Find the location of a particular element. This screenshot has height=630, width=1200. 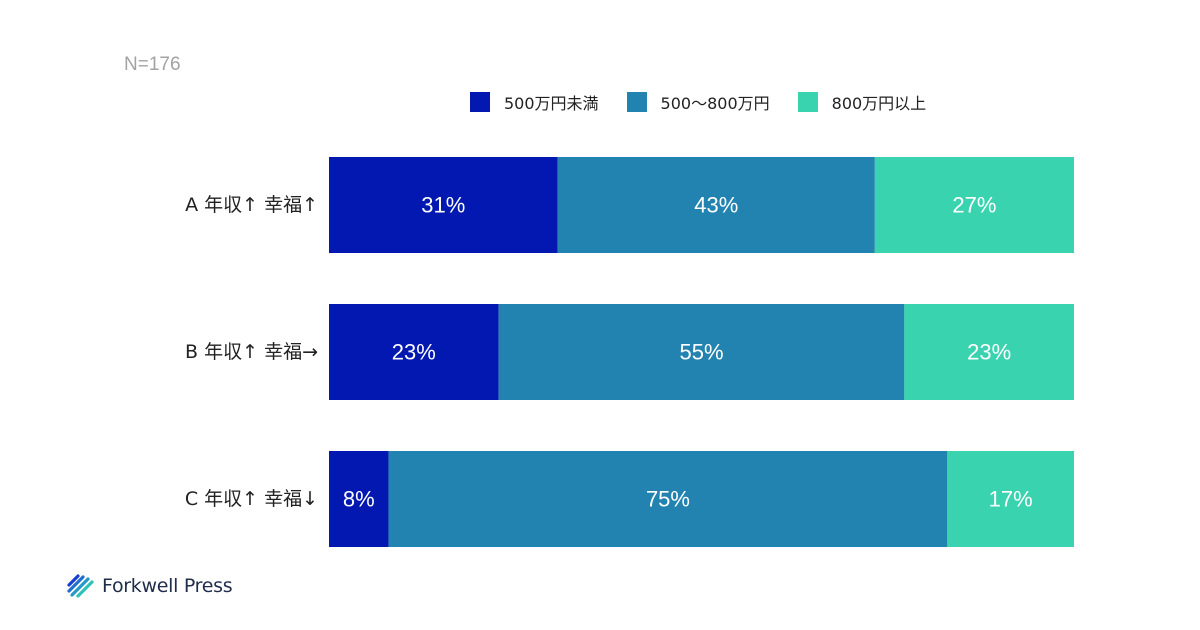

bar-row: C 年収↑ 幸福↓ 8% 75% 17% is located at coordinates (629, 499).